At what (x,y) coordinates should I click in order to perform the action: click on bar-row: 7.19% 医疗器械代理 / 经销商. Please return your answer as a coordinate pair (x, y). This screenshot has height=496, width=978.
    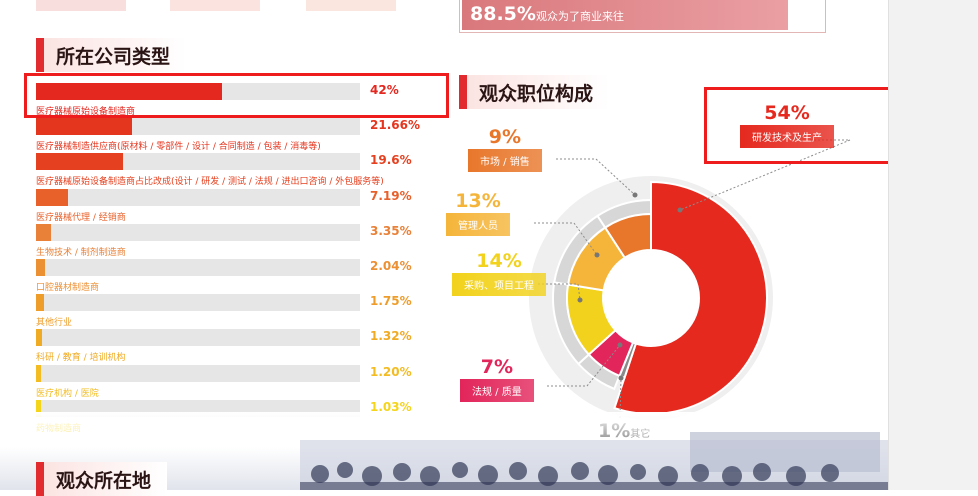
    Looking at the image, I should click on (236, 206).